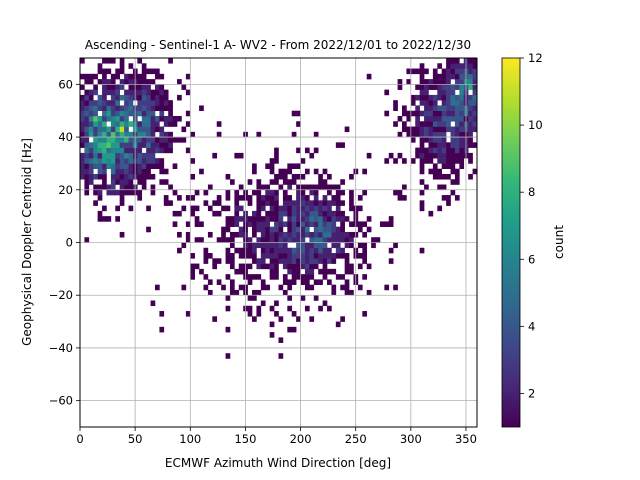 The width and height of the screenshot is (640, 480). What do you see at coordinates (135, 439) in the screenshot?
I see `x-tick-label: 50` at bounding box center [135, 439].